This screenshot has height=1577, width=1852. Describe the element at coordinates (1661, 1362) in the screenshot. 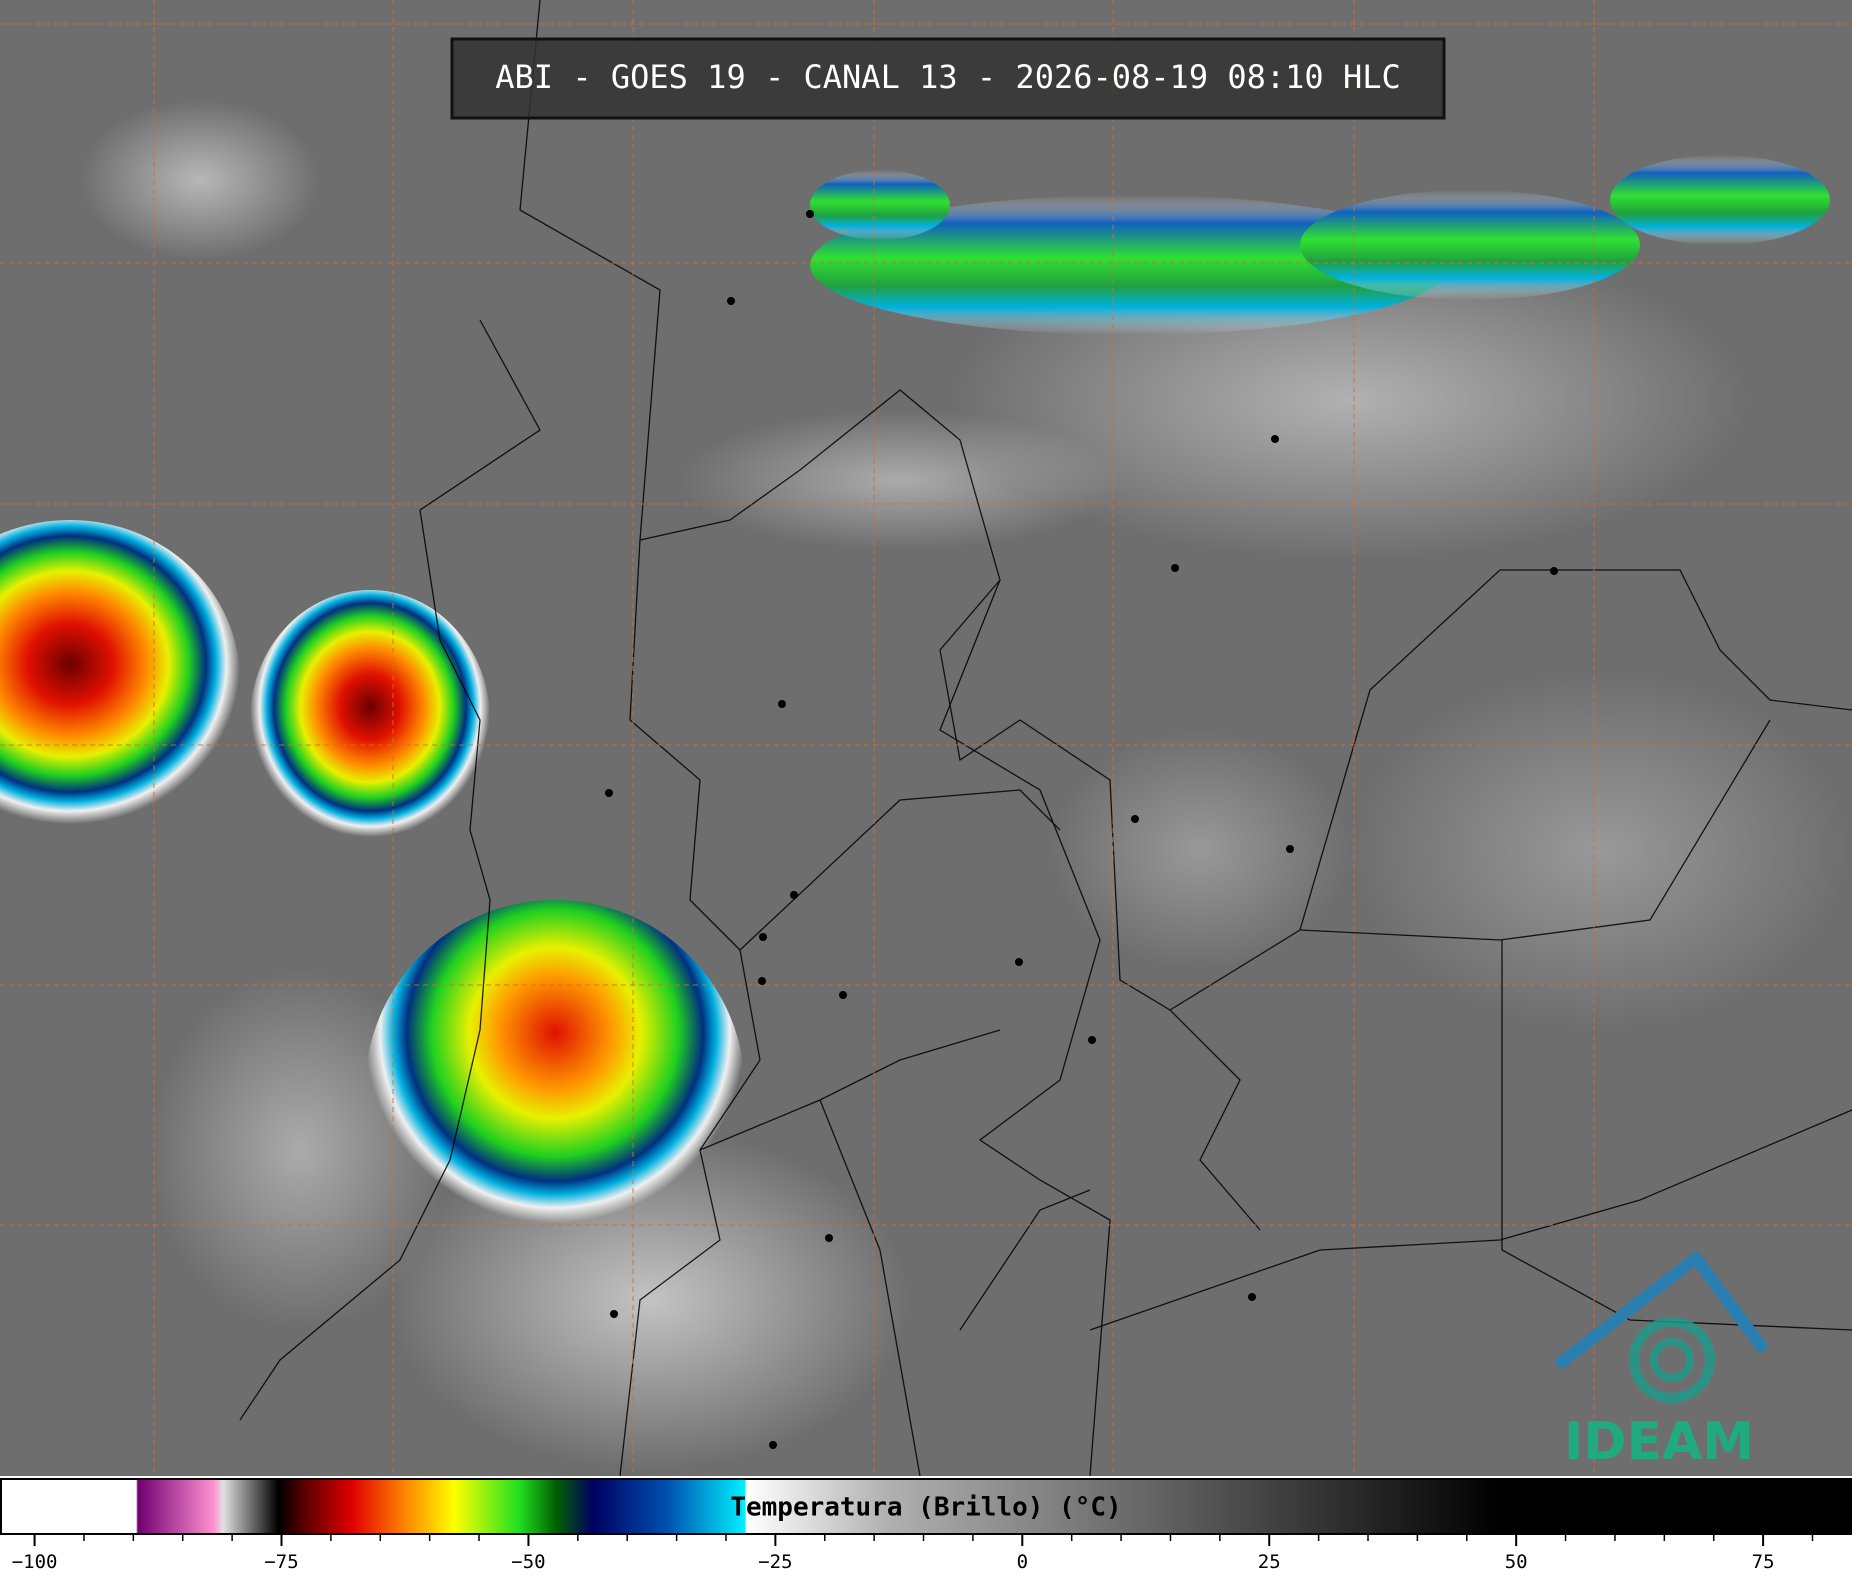

I see `logo: IDEAM` at that location.